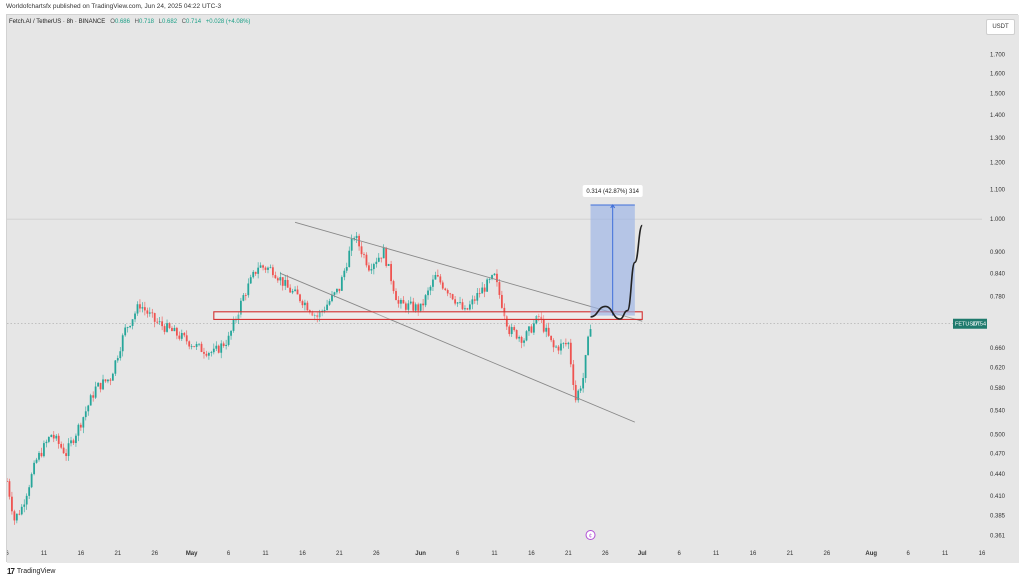  What do you see at coordinates (998, 369) in the screenshot?
I see `y-tick-label: 0.620` at bounding box center [998, 369].